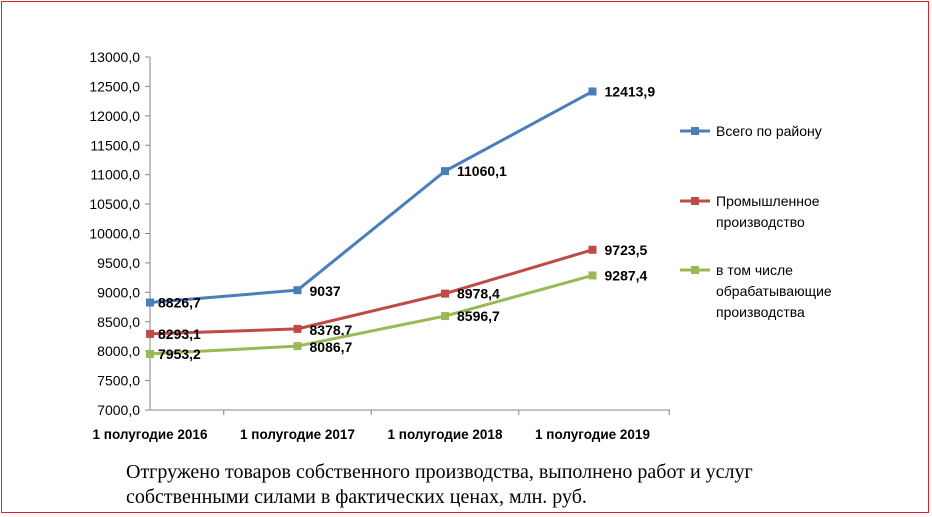 This screenshot has width=932, height=517. Describe the element at coordinates (774, 291) in the screenshot. I see `legend-label: обрабатывающие` at that location.